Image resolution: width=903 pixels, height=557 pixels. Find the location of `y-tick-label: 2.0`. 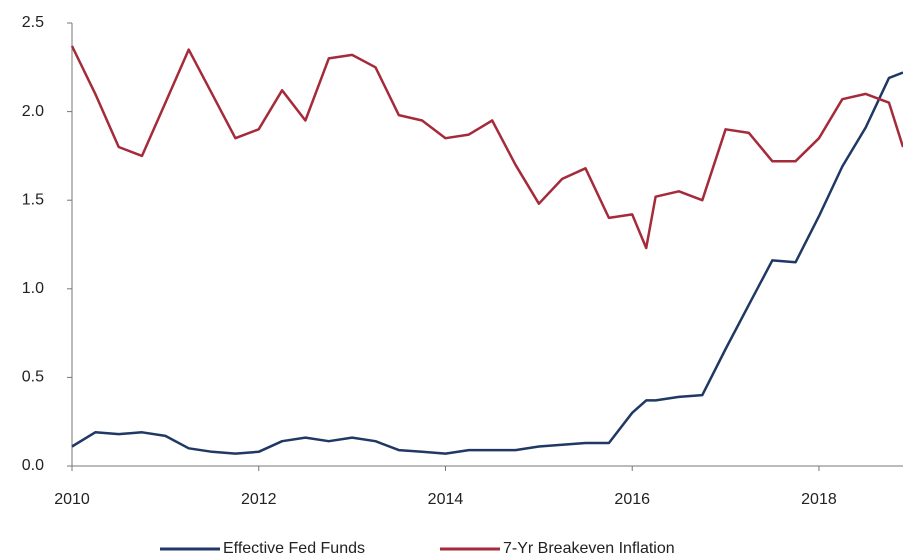

y-tick-label: 2.0 is located at coordinates (33, 111).